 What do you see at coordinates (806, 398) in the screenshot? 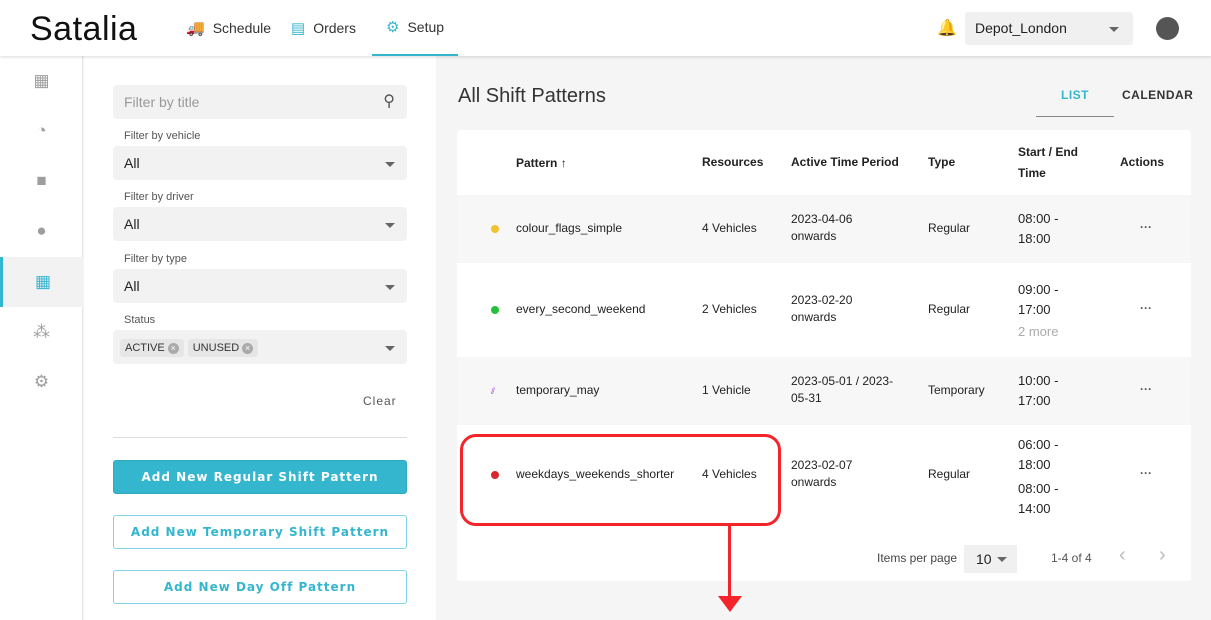
I see `period-line: 05-31` at bounding box center [806, 398].